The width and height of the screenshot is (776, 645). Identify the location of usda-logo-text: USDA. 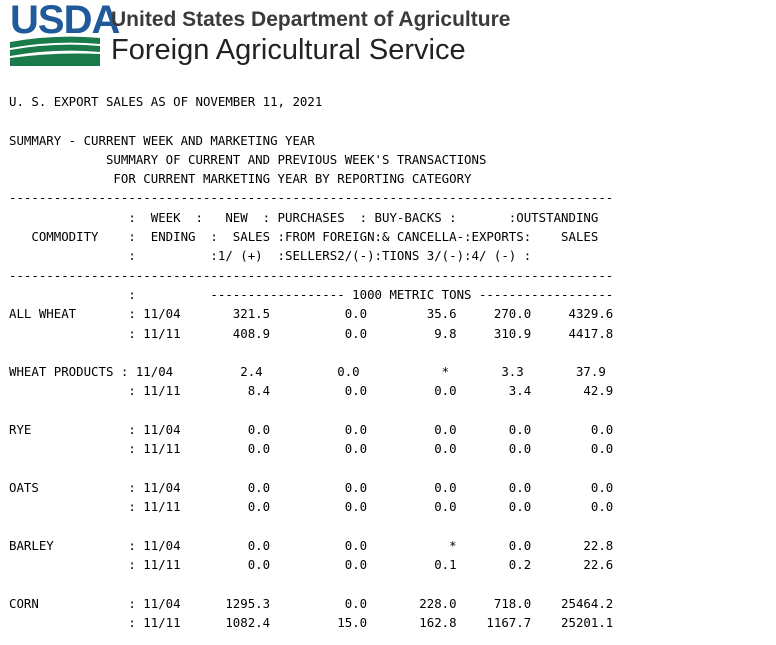
(65, 21).